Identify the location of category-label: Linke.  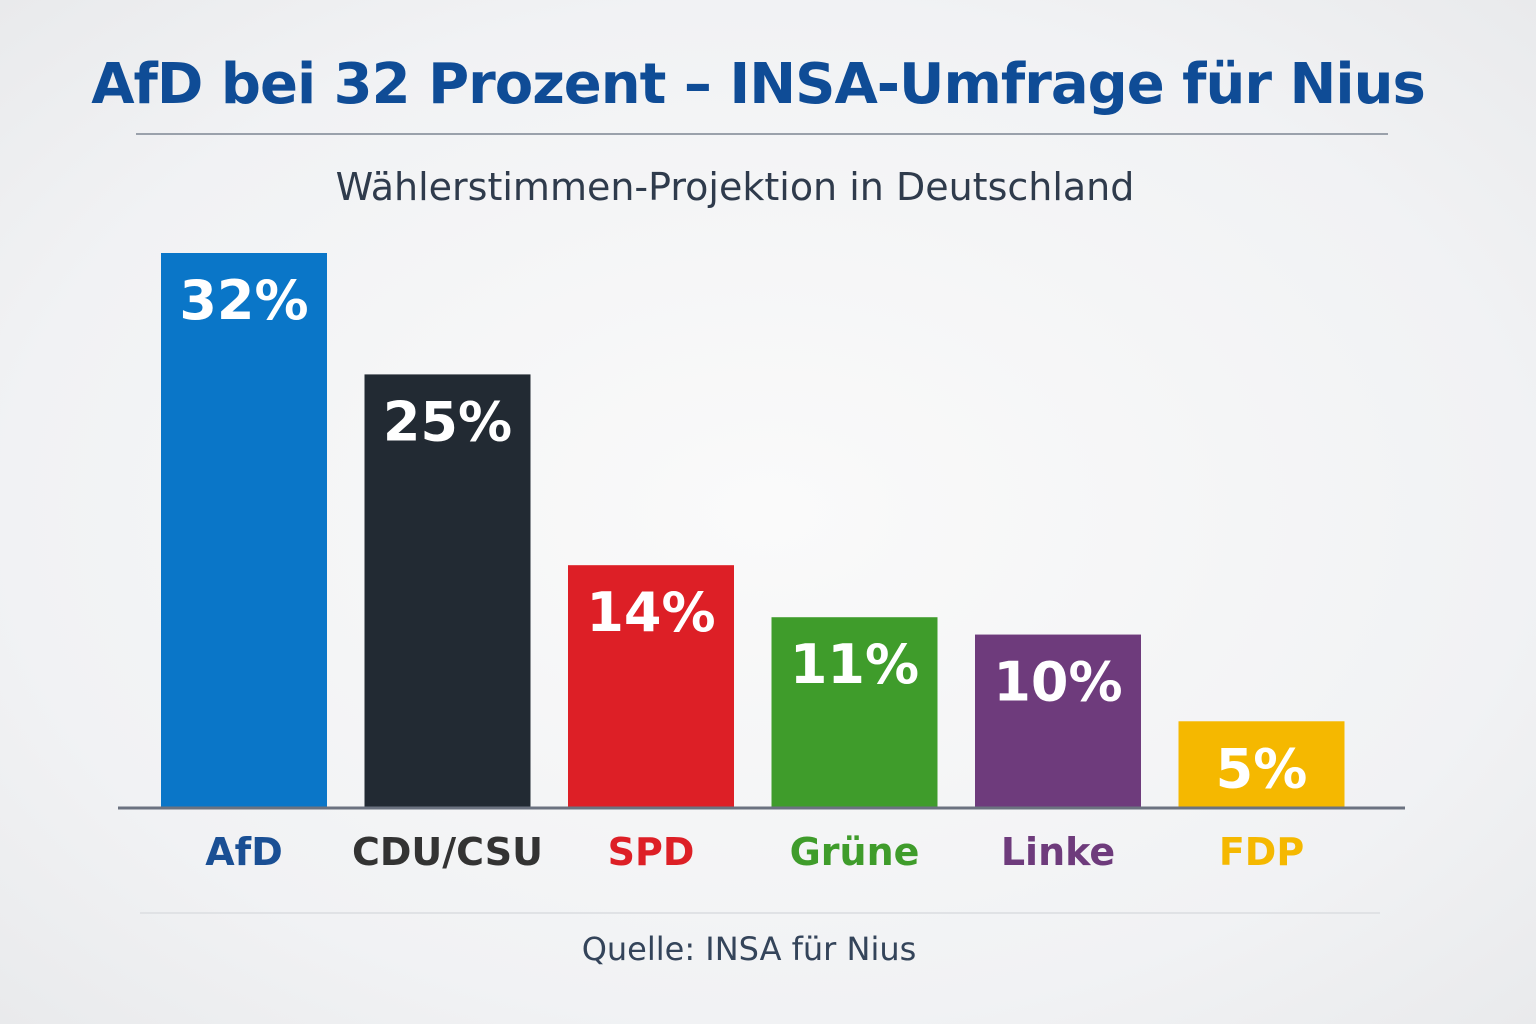
(1058, 852).